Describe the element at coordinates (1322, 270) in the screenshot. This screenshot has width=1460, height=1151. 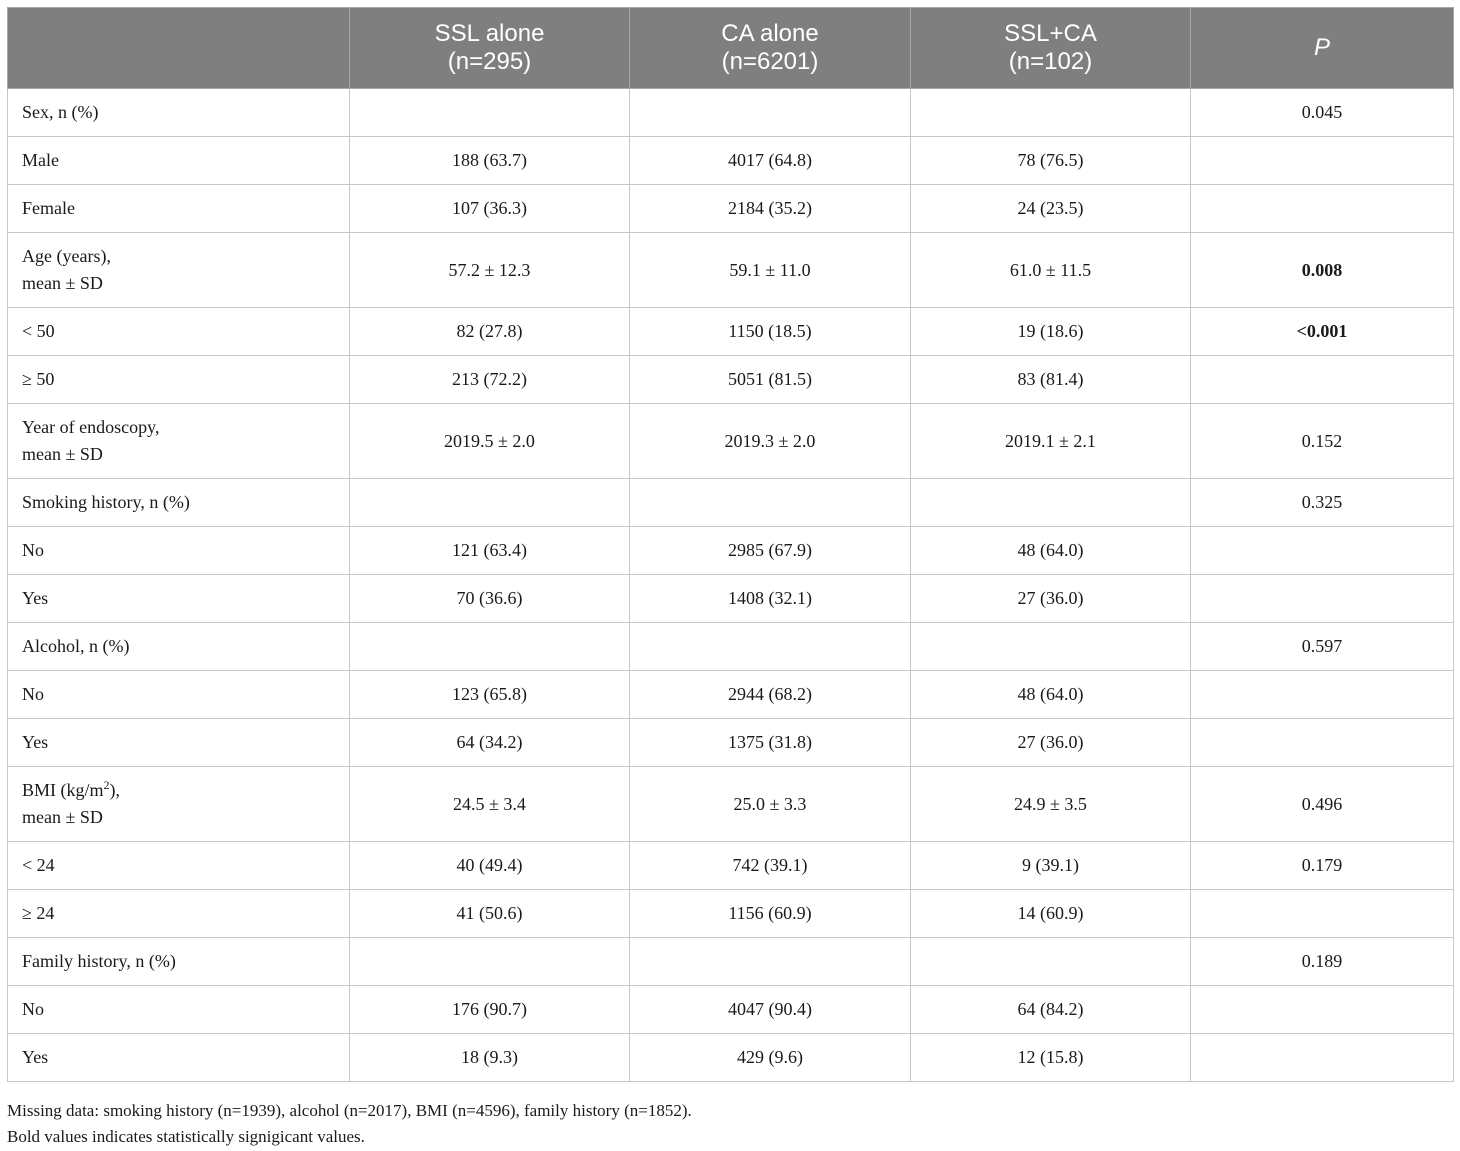
I see `cell-p-value: 0.008` at that location.